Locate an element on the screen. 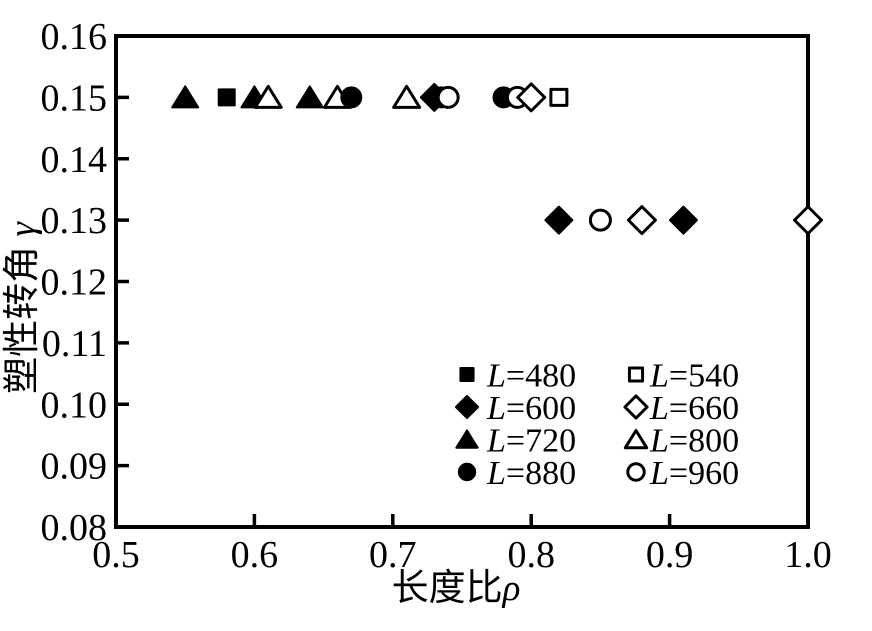 The width and height of the screenshot is (872, 631). legend-label: L=800 is located at coordinates (694, 441).